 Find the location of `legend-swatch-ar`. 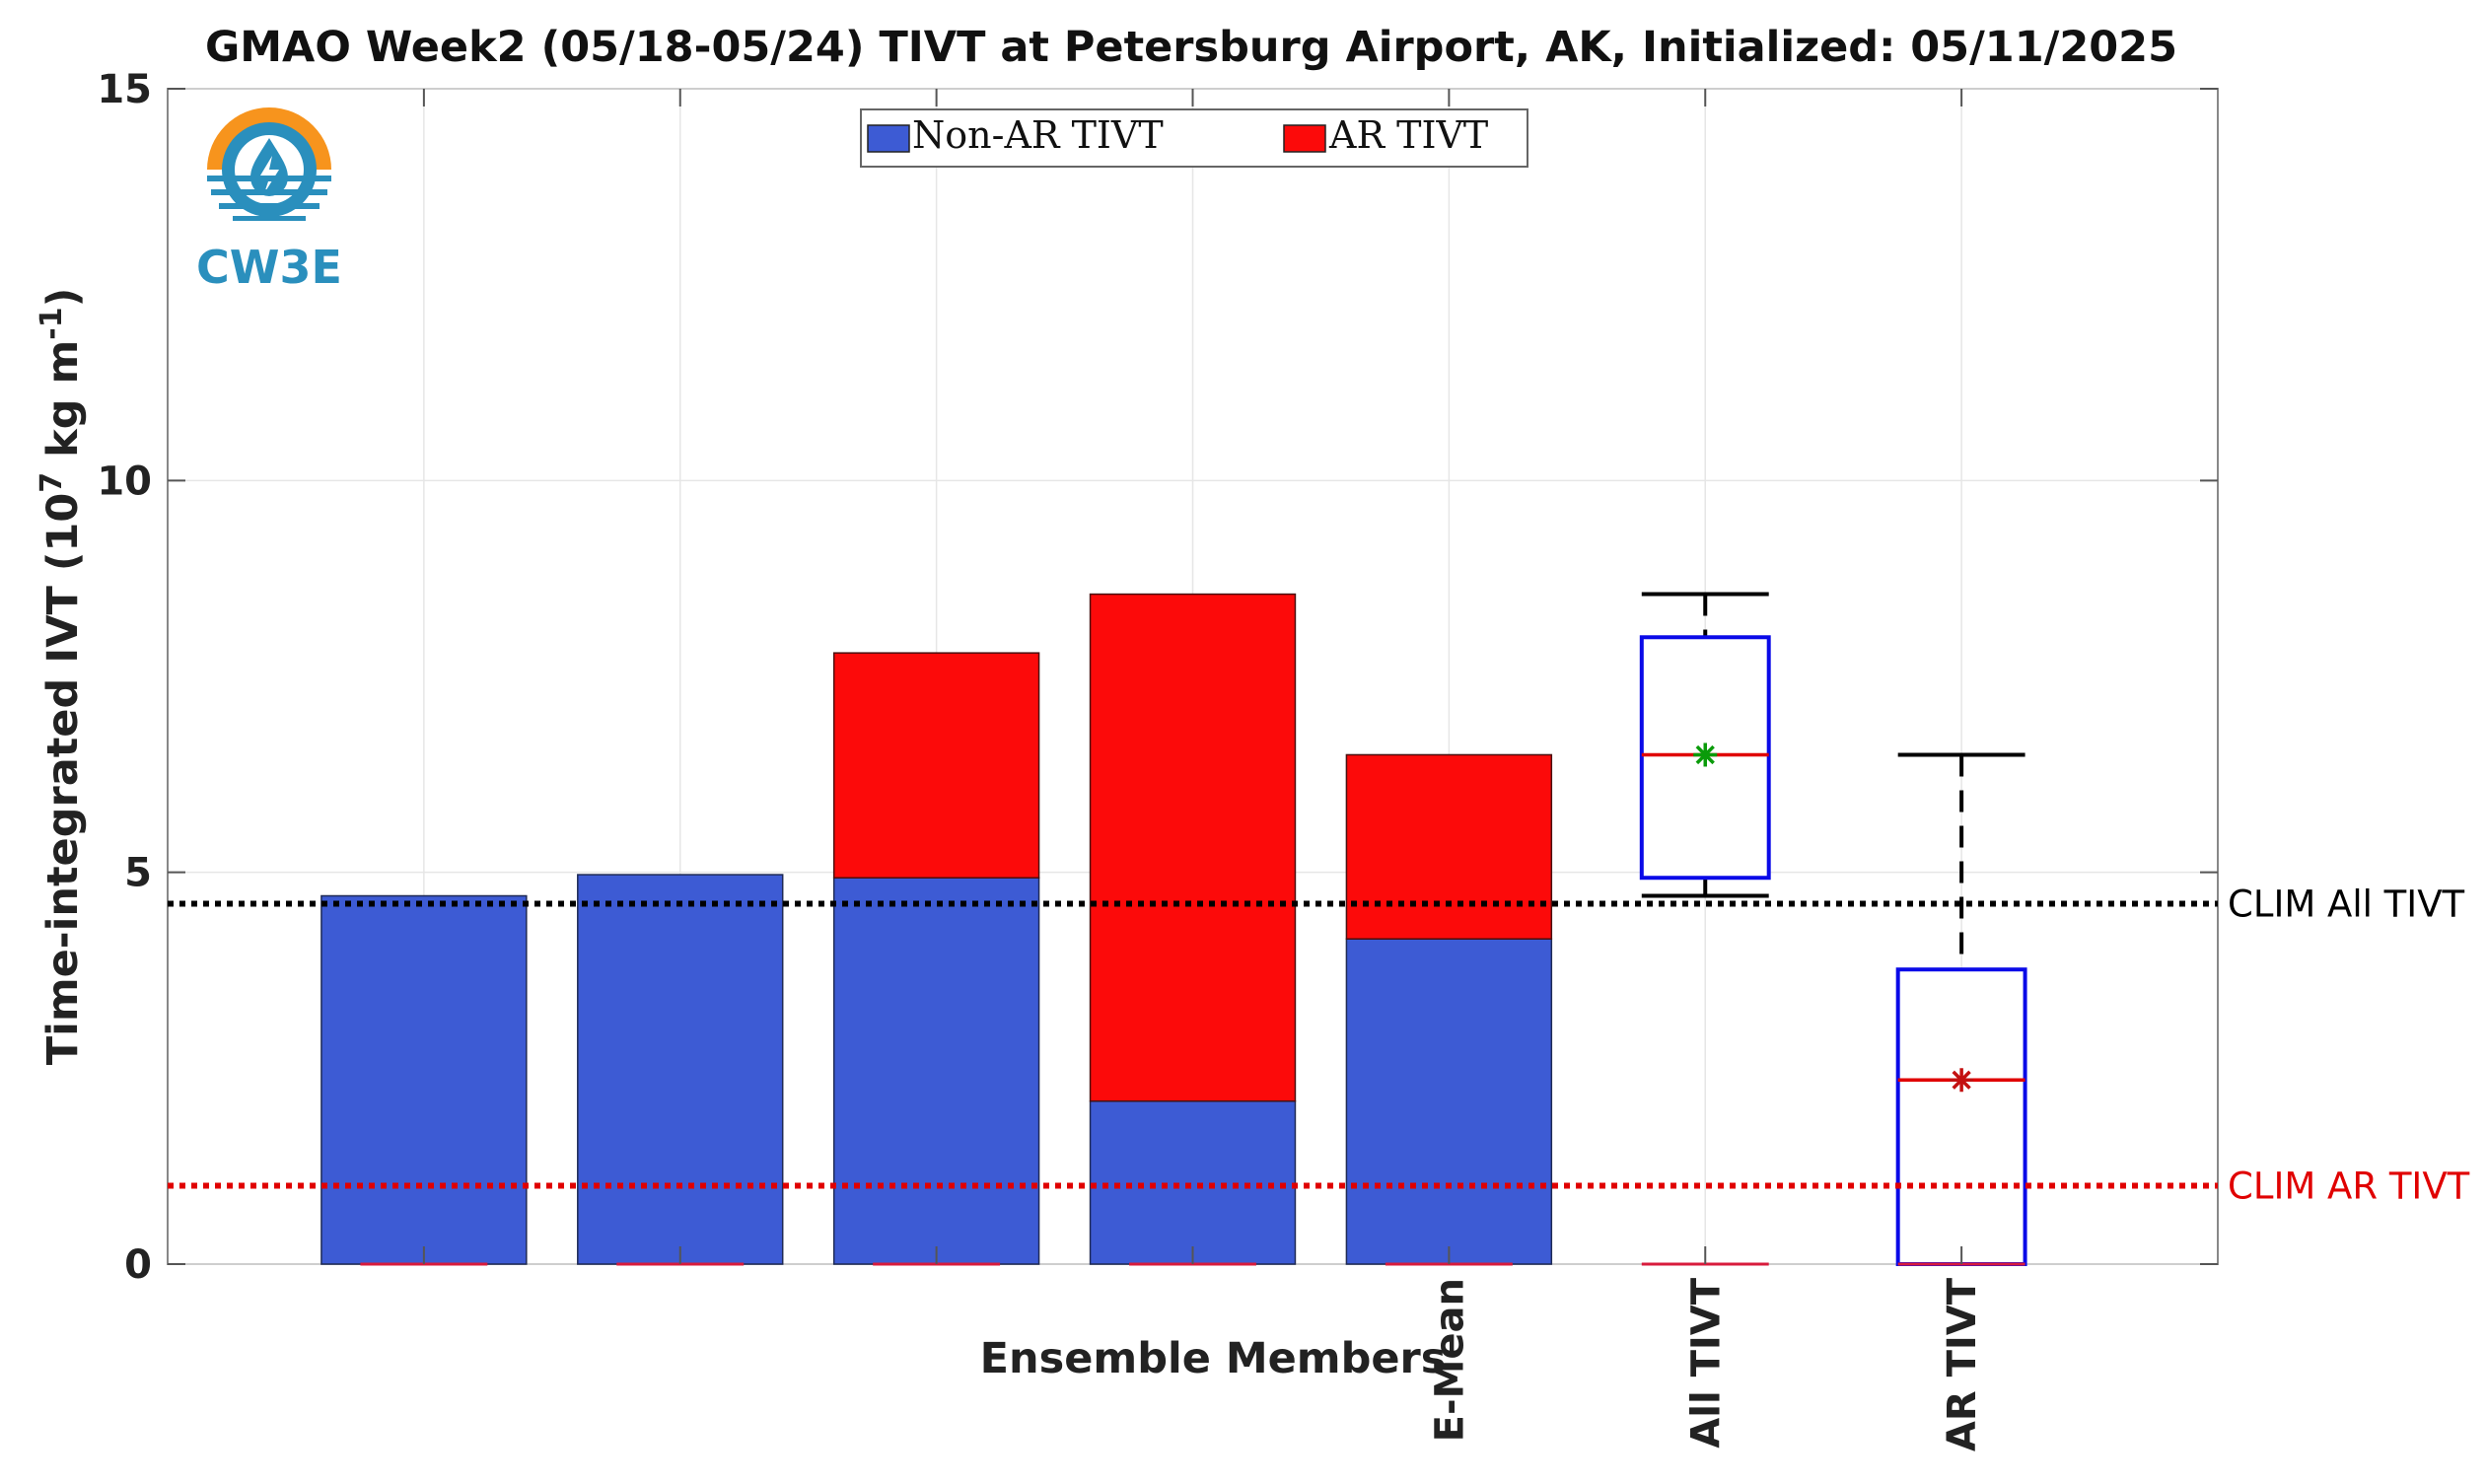

legend-swatch-ar is located at coordinates (1304, 138).